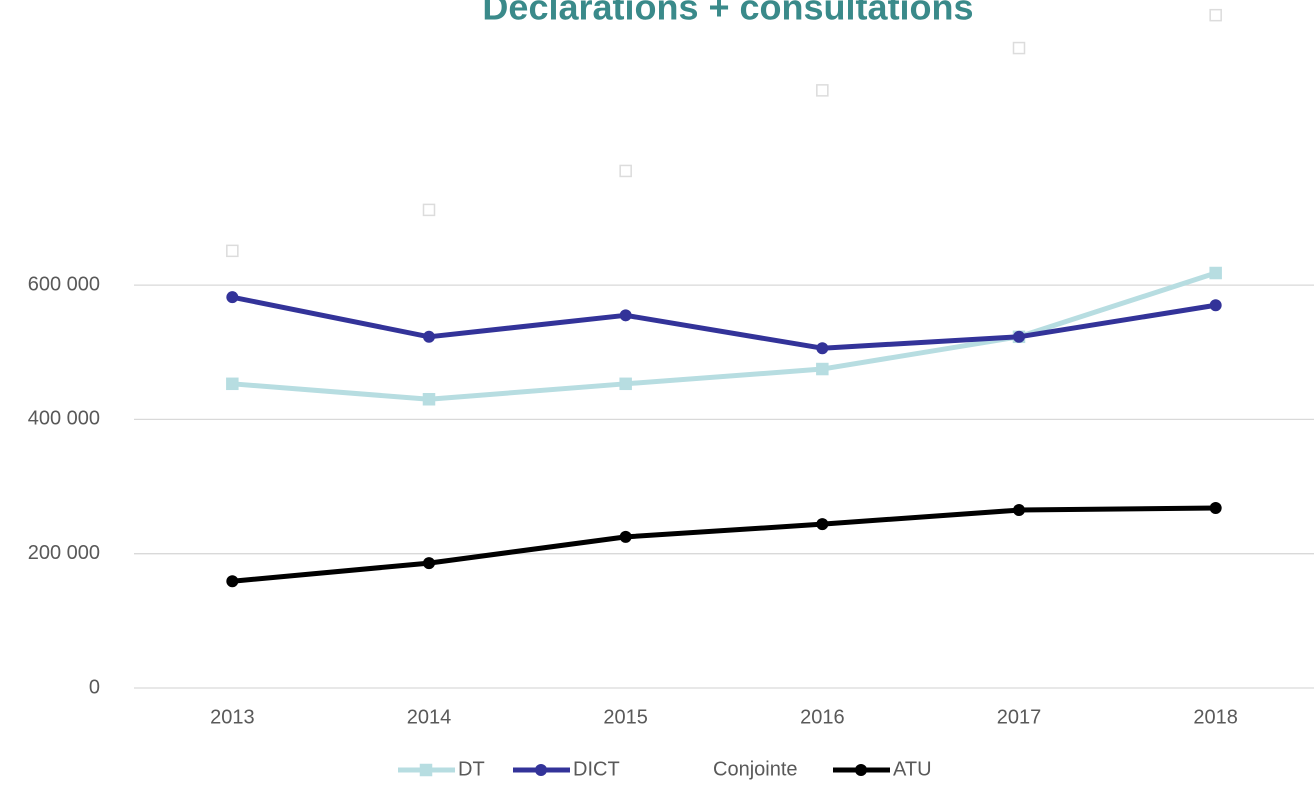 The width and height of the screenshot is (1314, 785). Describe the element at coordinates (1215, 717) in the screenshot. I see `x-tick-label: 2018` at that location.